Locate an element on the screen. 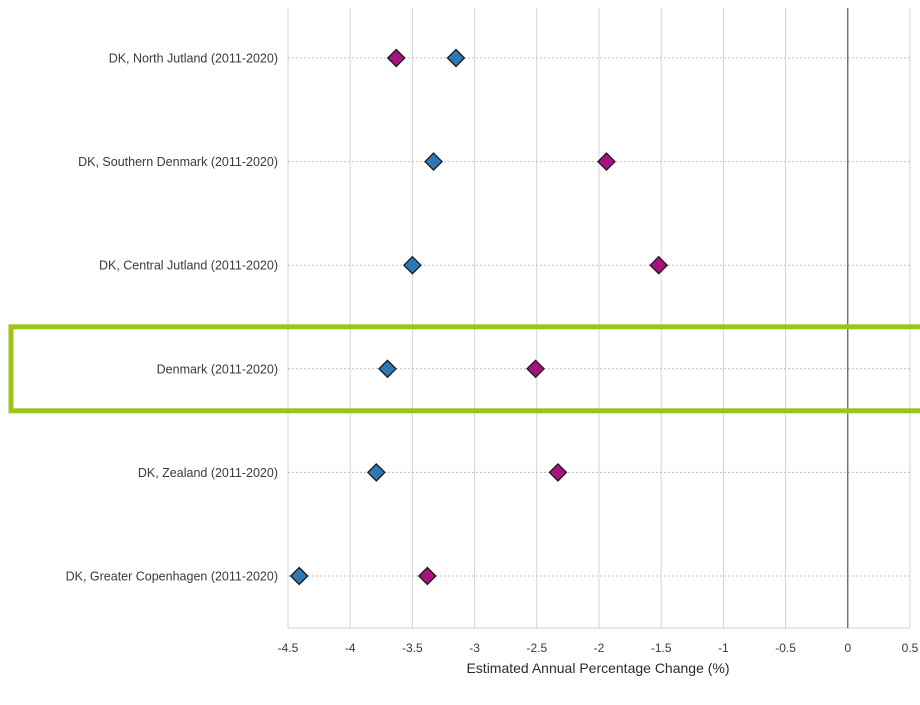 This screenshot has height=705, width=920. x-tick-label: 0.5 is located at coordinates (910, 648).